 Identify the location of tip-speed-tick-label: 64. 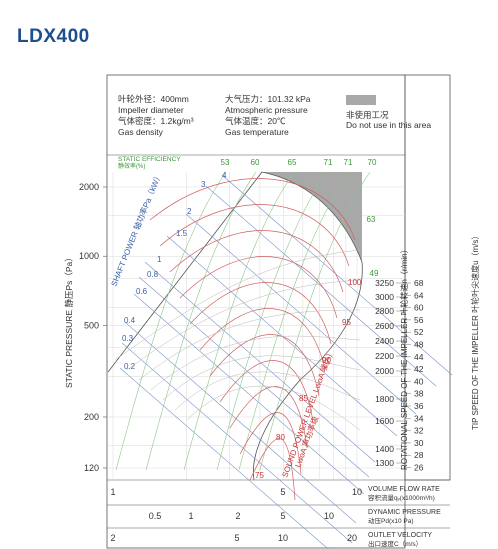
(419, 295).